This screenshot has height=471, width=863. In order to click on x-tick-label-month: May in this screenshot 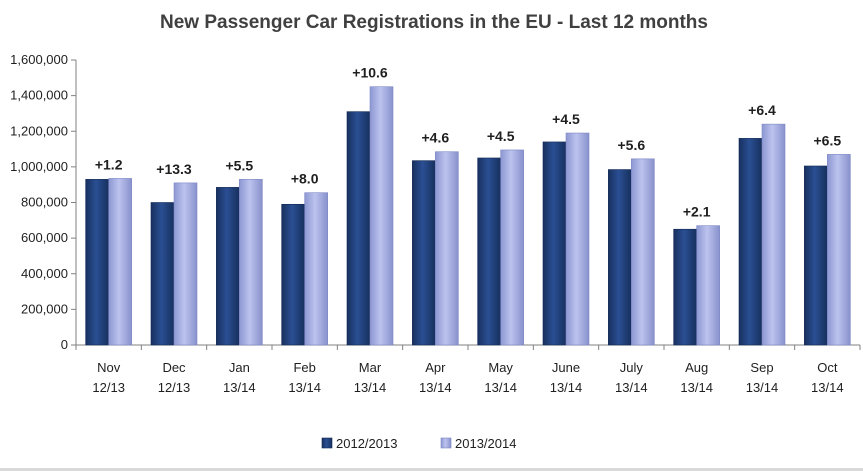, I will do `click(500, 367)`.